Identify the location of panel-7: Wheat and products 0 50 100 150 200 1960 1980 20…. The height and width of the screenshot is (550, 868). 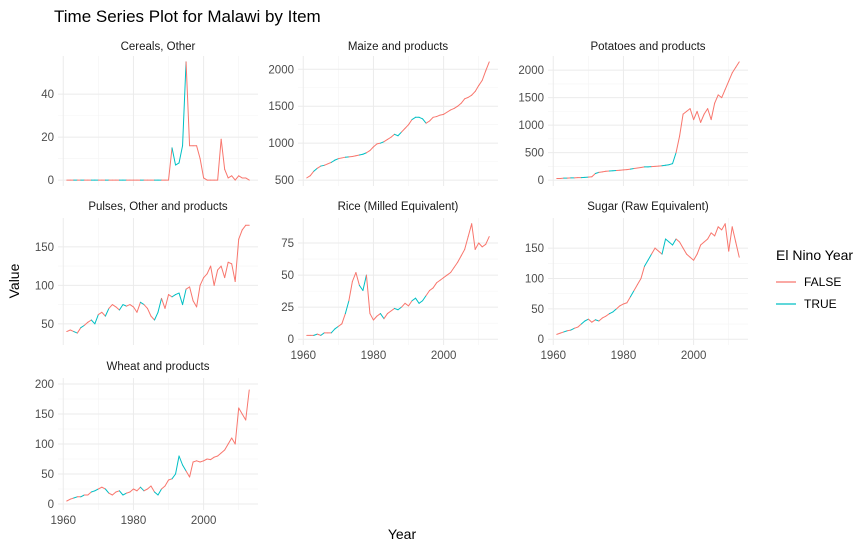
(146, 444).